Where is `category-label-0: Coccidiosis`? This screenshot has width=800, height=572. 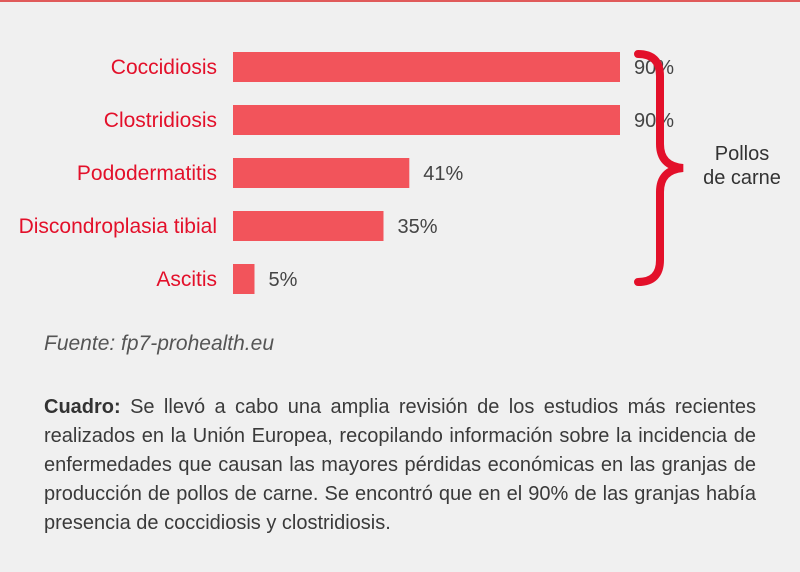
category-label-0: Coccidiosis is located at coordinates (164, 67).